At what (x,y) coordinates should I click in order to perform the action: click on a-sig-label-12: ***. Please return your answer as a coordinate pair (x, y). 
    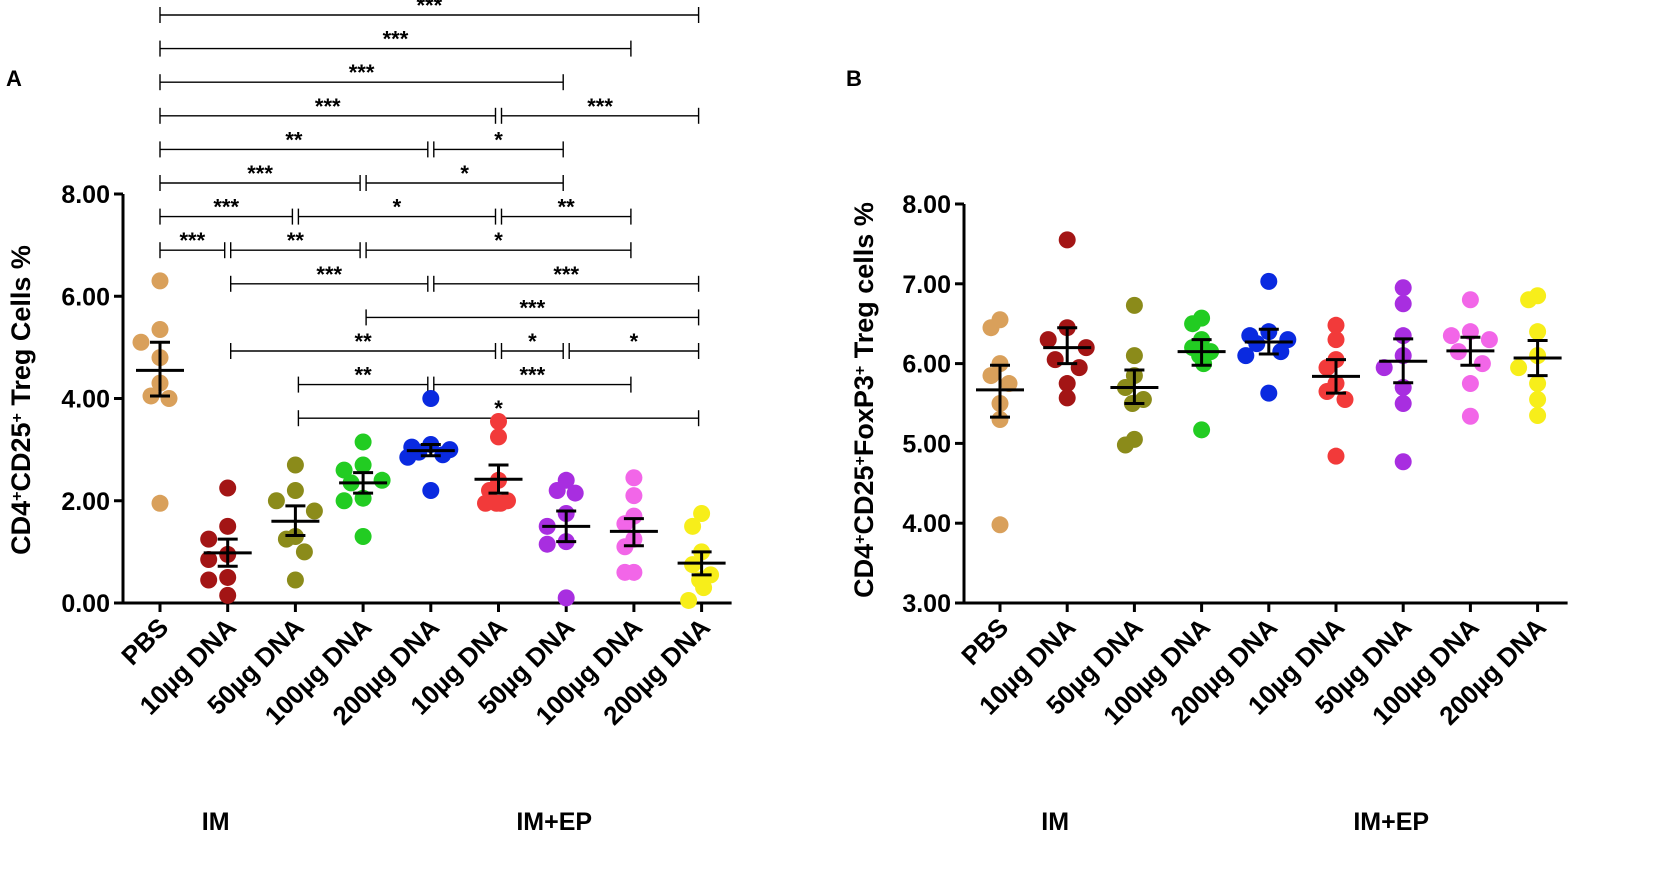
    Looking at the image, I should click on (193, 240).